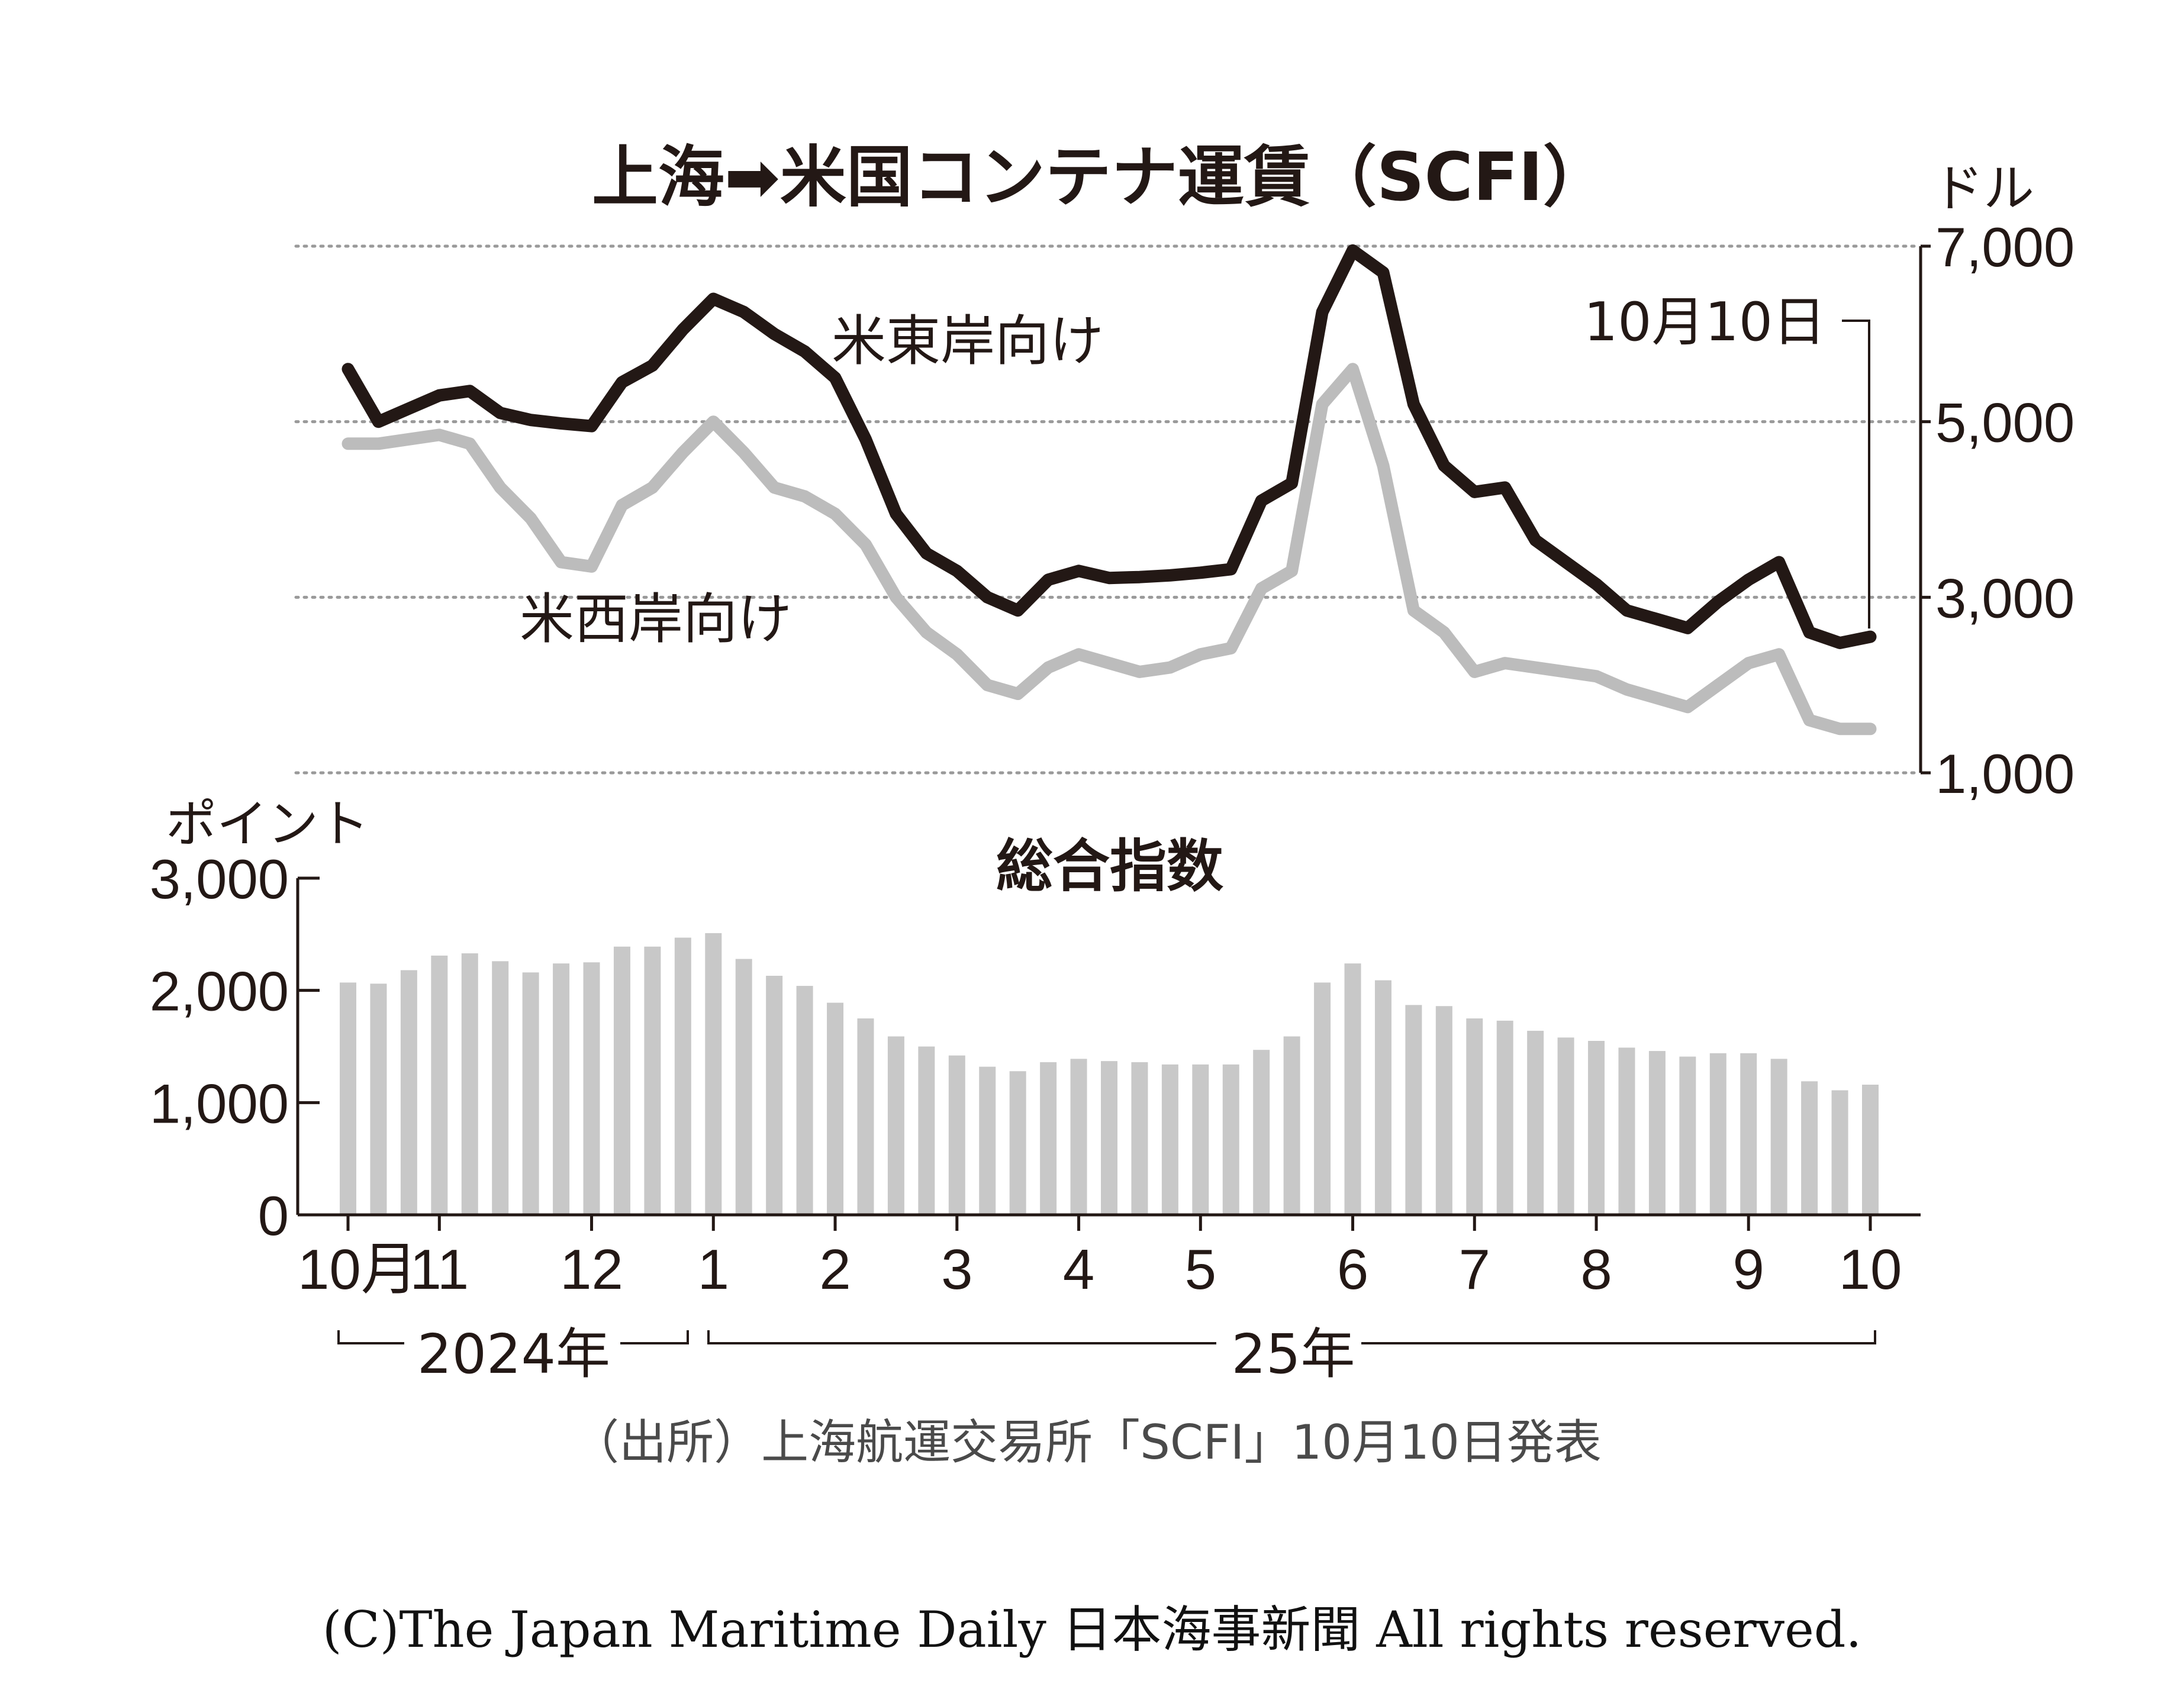 The width and height of the screenshot is (2184, 1706). I want to click on year-brackets: 2024年 25年, so click(1106, 1354).